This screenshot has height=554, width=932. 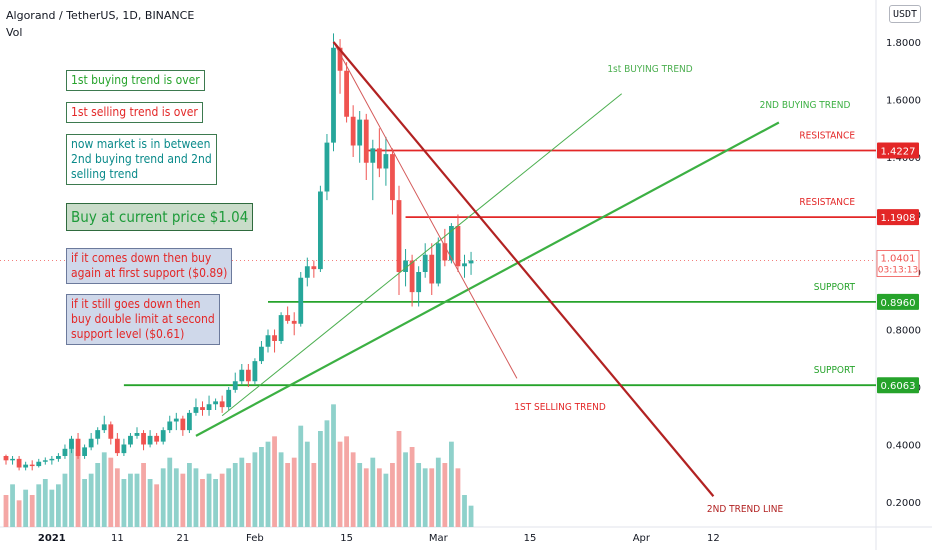 I want to click on y-tick-label: 1.4000, so click(x=903, y=158).